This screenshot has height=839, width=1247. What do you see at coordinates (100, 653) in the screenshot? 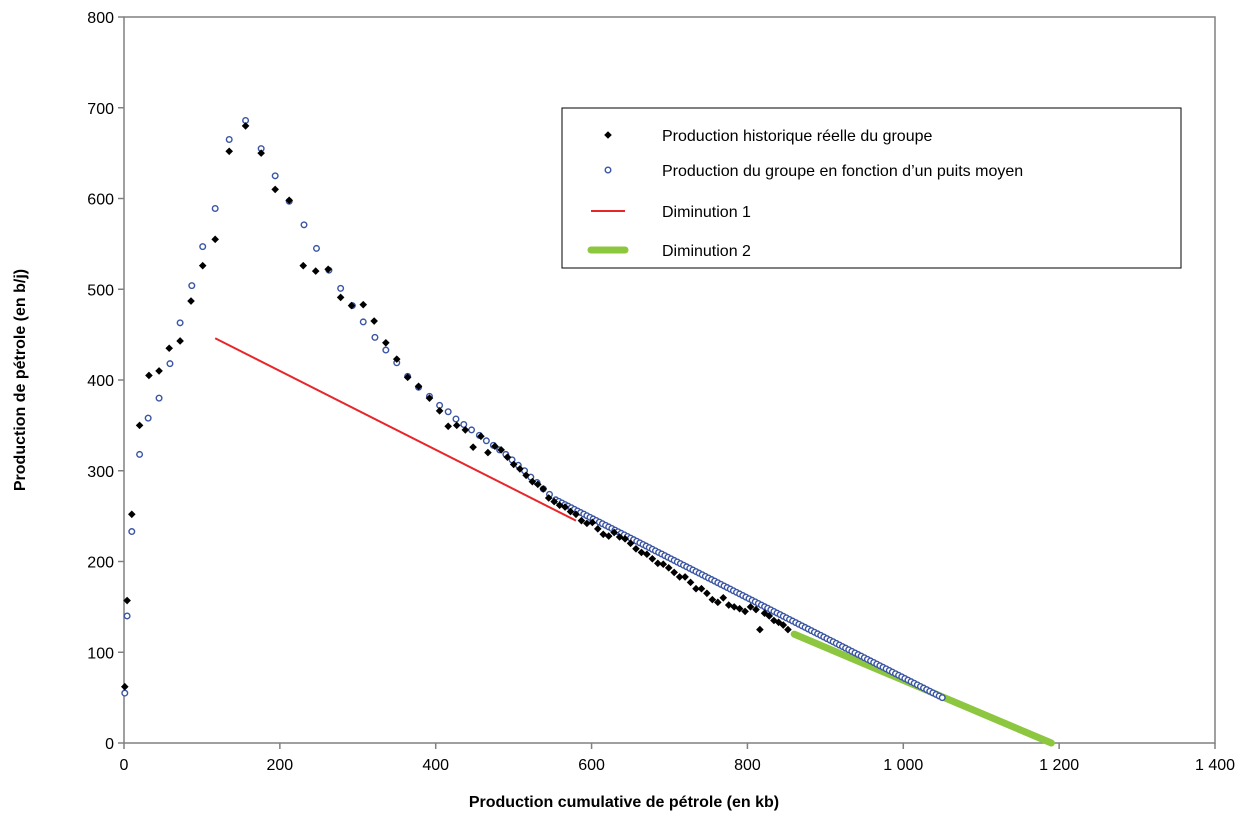
I see `y-tick-label: 100` at bounding box center [100, 653].